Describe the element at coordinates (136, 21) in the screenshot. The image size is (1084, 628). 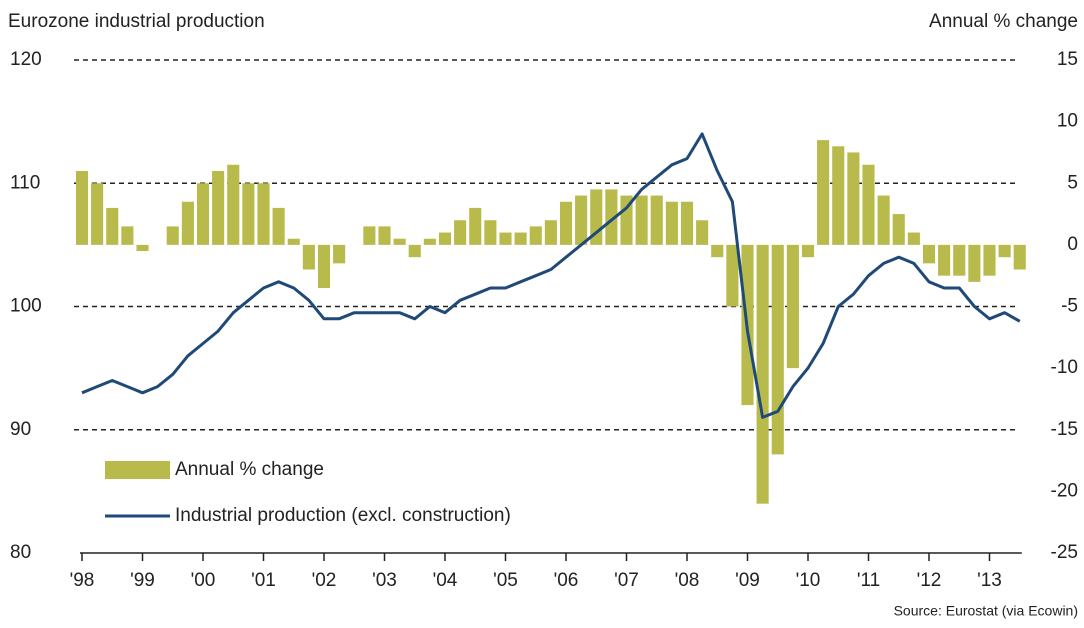
I see `chart-title: Eurozone industrial production` at that location.